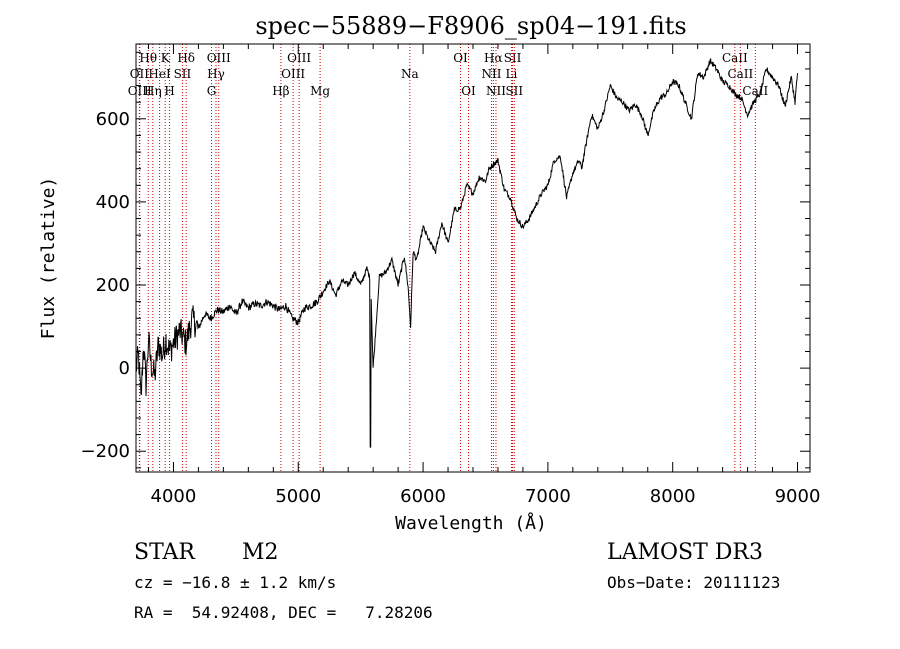 This screenshot has width=900, height=649. What do you see at coordinates (493, 58) in the screenshot?
I see `line-marker-label: Hα` at bounding box center [493, 58].